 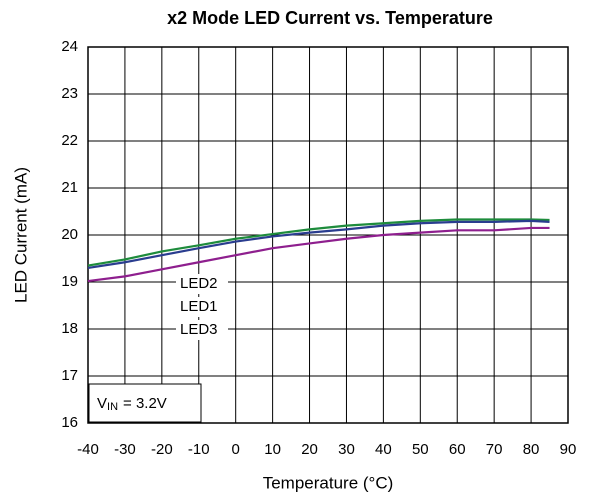 I want to click on x-tick-label: 90, so click(x=568, y=449).